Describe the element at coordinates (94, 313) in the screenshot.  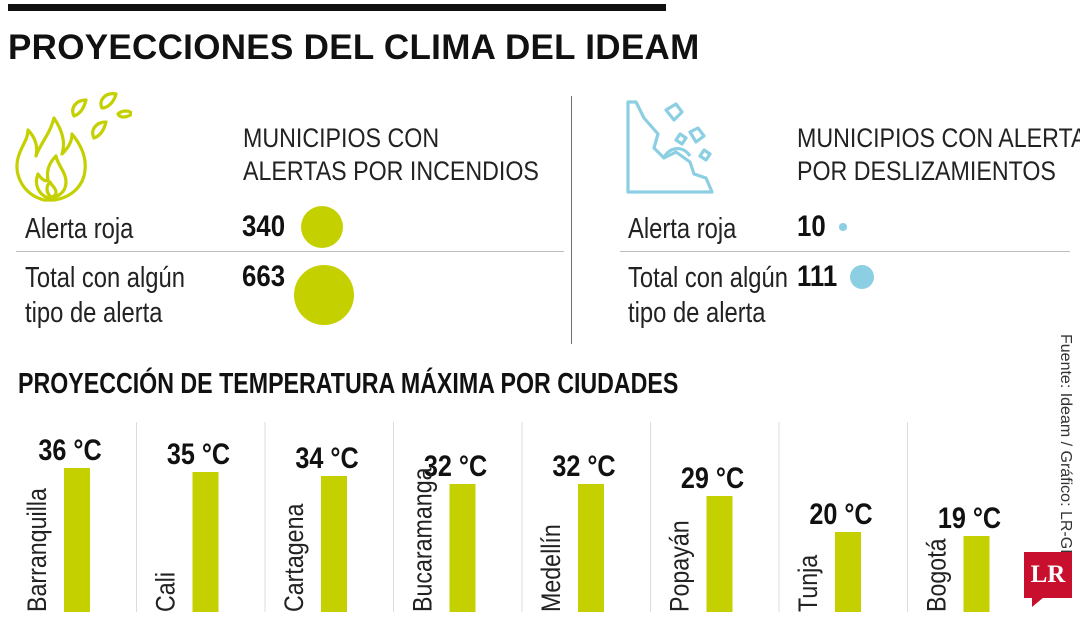
I see `fires-total-label-line2: tipo de alerta` at that location.